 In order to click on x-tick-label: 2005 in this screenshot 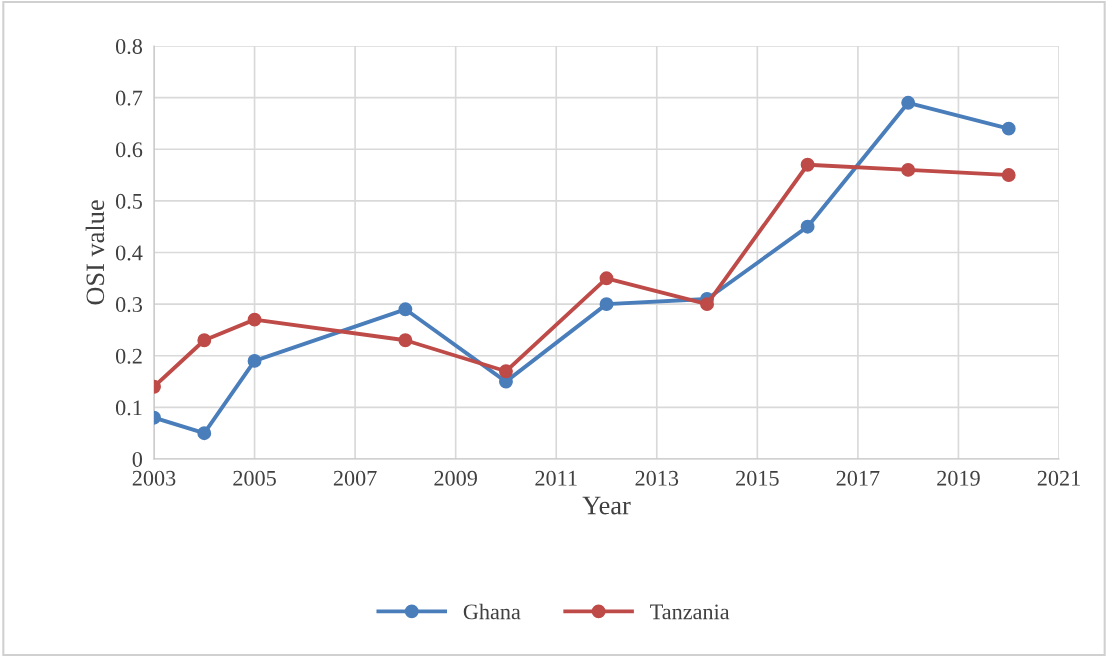, I will do `click(254, 478)`.